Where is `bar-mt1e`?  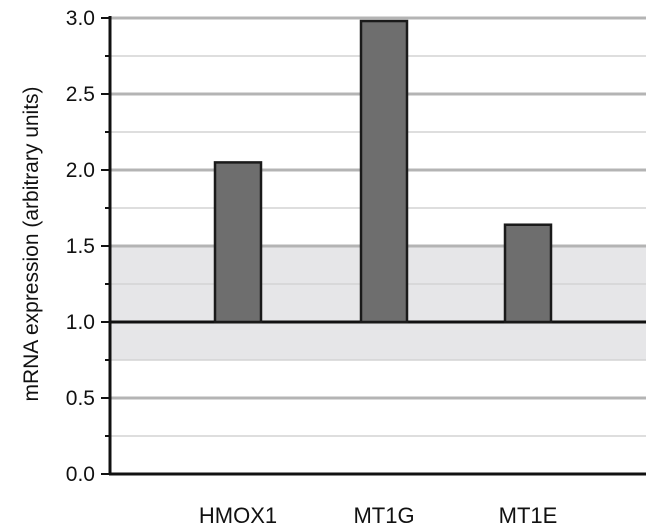 bar-mt1e is located at coordinates (528, 273).